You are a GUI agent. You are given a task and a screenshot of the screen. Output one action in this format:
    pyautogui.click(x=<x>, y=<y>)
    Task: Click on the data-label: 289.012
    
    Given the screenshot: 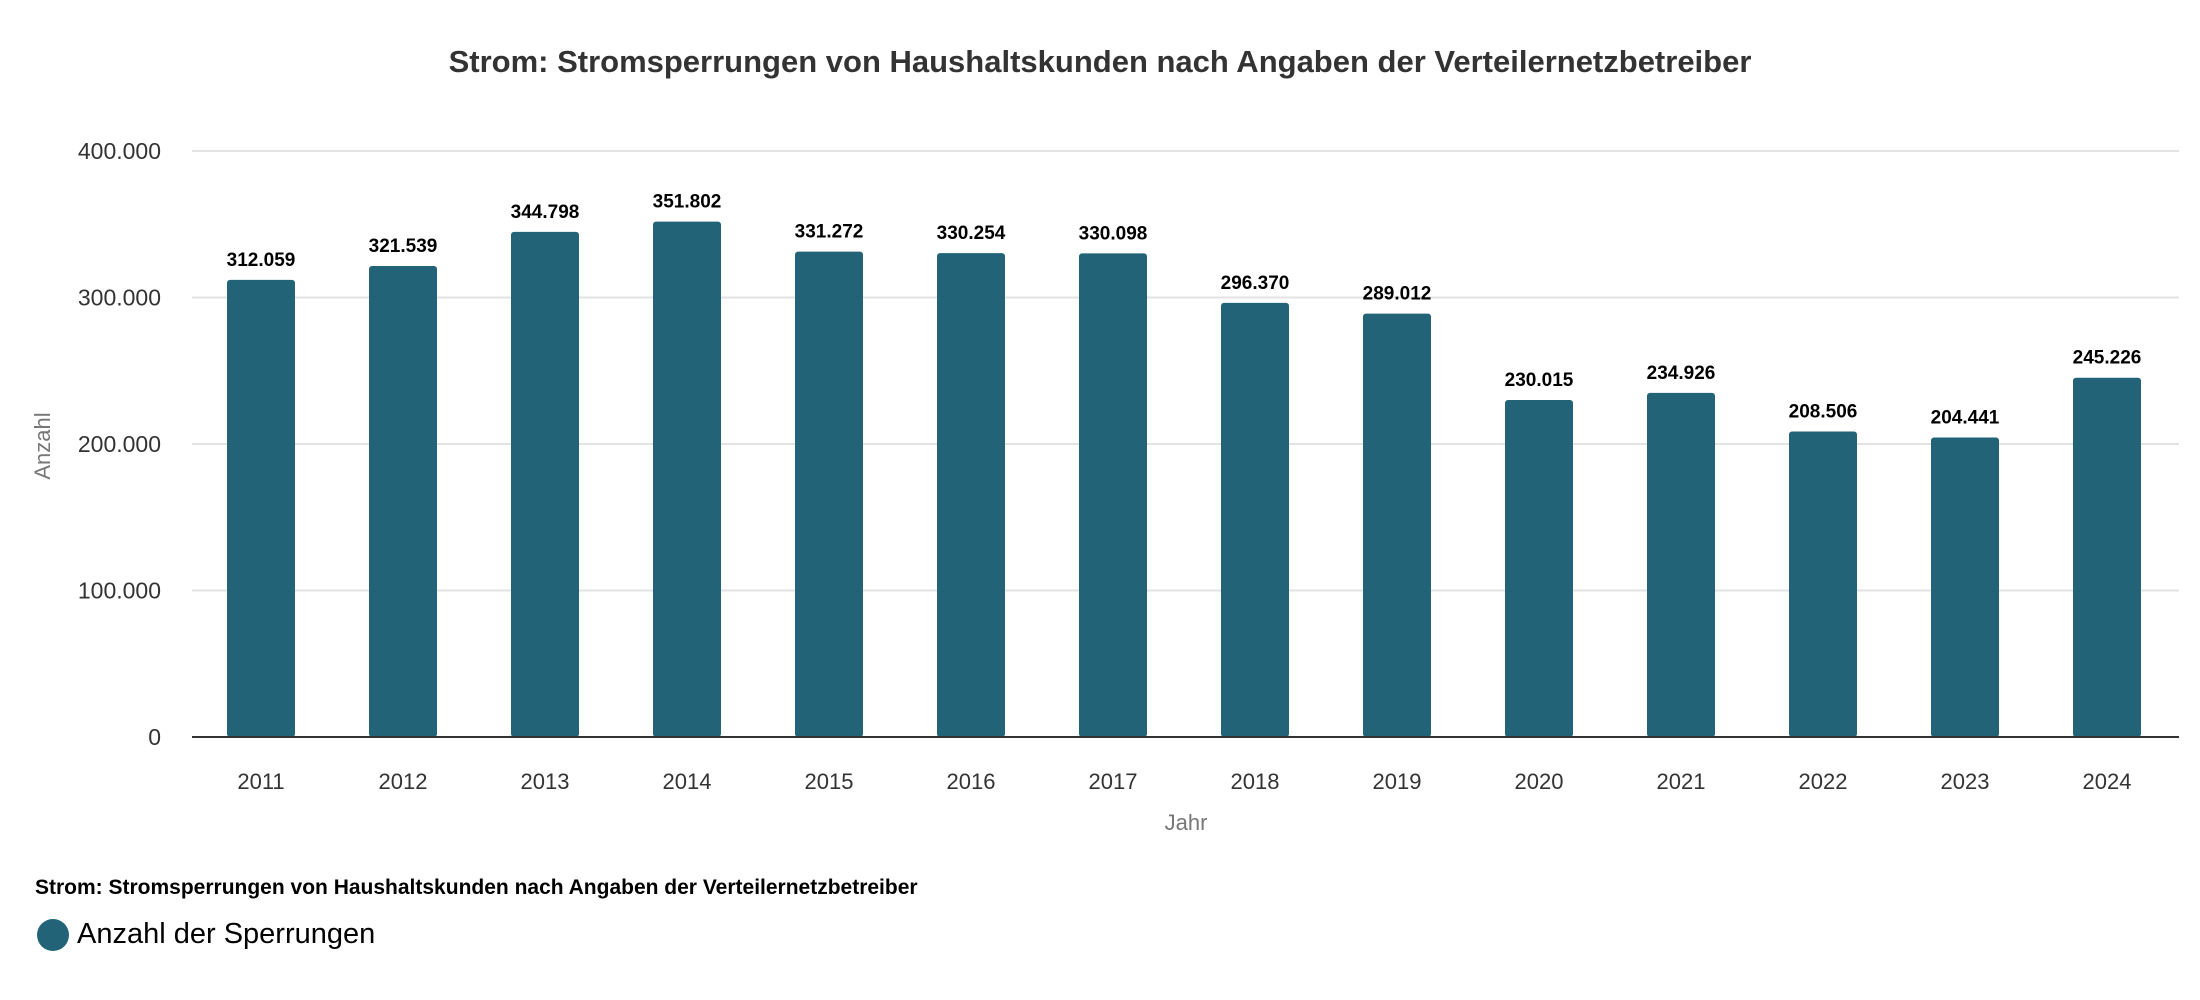 What is the action you would take?
    pyautogui.click(x=1397, y=294)
    